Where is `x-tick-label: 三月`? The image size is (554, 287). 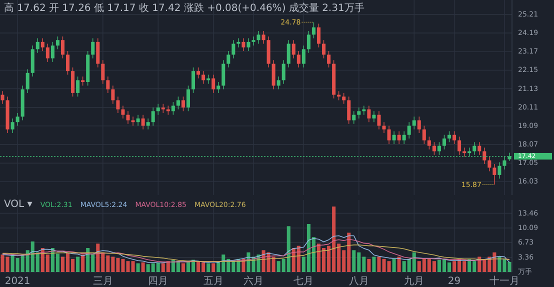
x-tick-label: 三月 is located at coordinates (102, 281).